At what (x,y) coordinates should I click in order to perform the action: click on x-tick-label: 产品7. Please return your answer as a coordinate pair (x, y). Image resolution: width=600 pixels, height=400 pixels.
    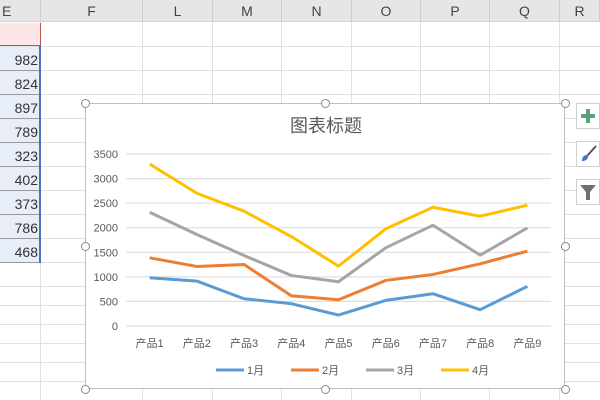
    Looking at the image, I should click on (433, 343).